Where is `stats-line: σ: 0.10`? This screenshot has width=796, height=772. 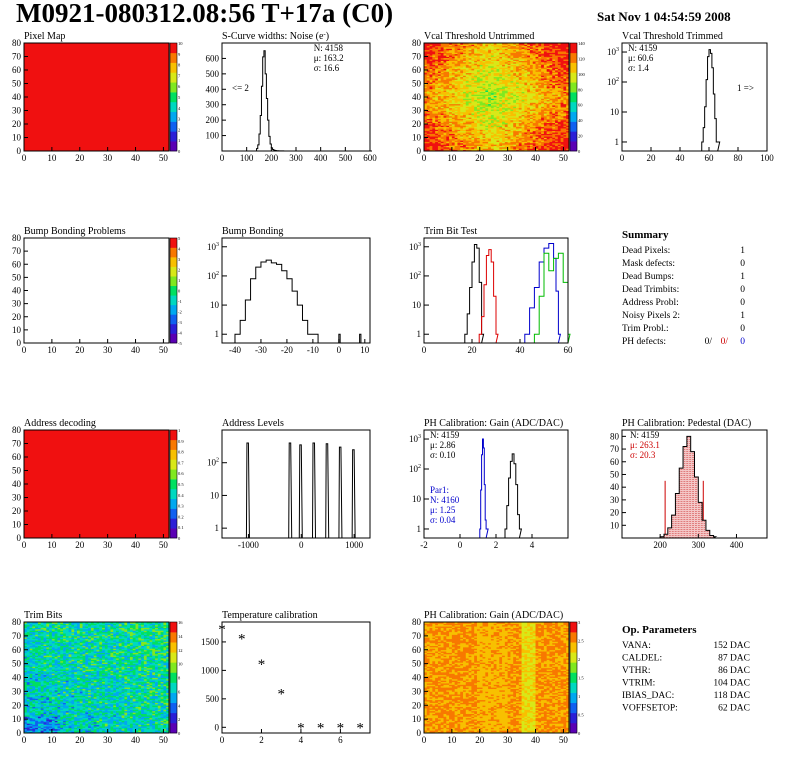
stats-line: σ: 0.10 is located at coordinates (443, 455).